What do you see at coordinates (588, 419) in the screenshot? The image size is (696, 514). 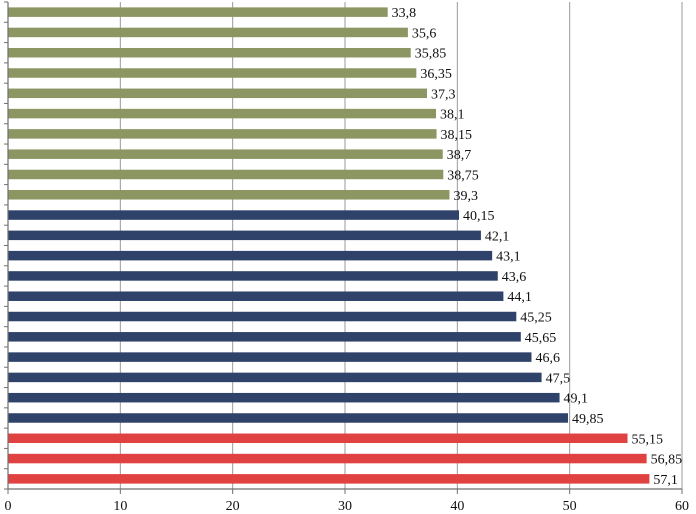 I see `data-label: 49,85` at bounding box center [588, 419].